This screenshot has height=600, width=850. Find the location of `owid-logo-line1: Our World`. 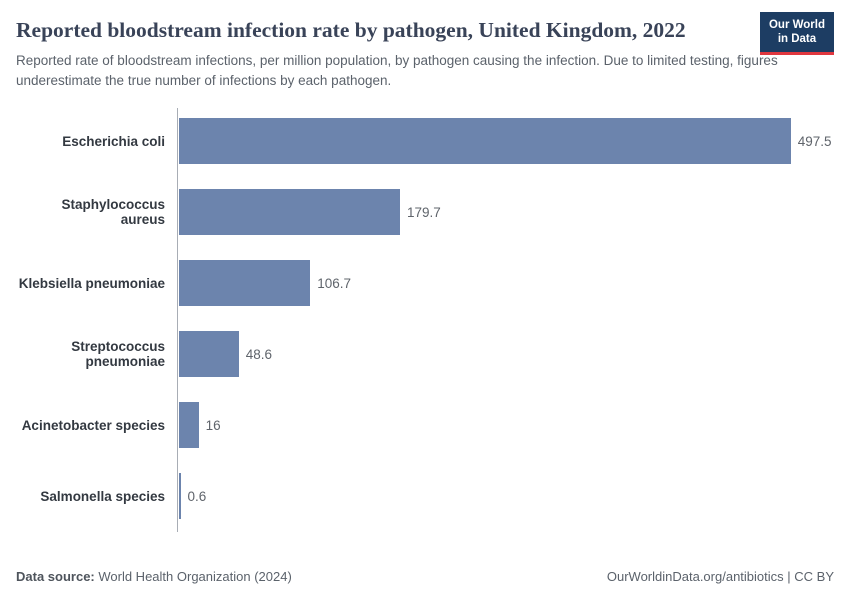

owid-logo-line1: Our World is located at coordinates (796, 25).